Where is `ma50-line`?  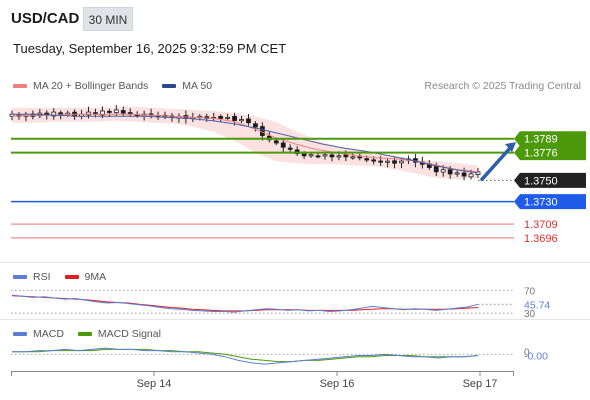
ma50-line is located at coordinates (245, 143).